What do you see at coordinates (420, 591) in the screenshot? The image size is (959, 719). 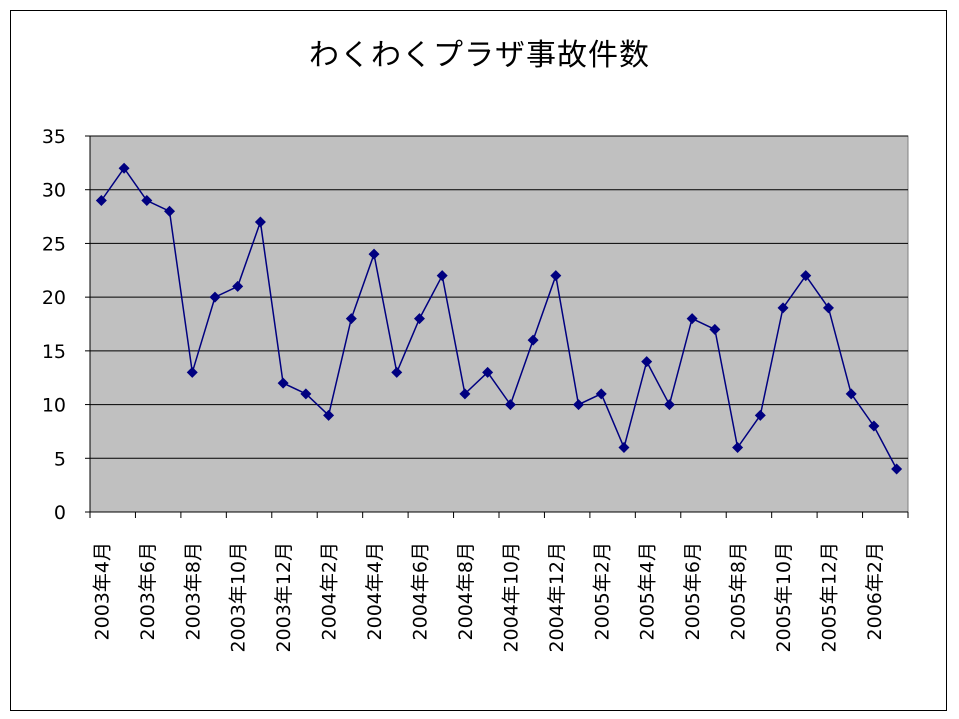 I see `x-tick-label: 2004年6月` at bounding box center [420, 591].